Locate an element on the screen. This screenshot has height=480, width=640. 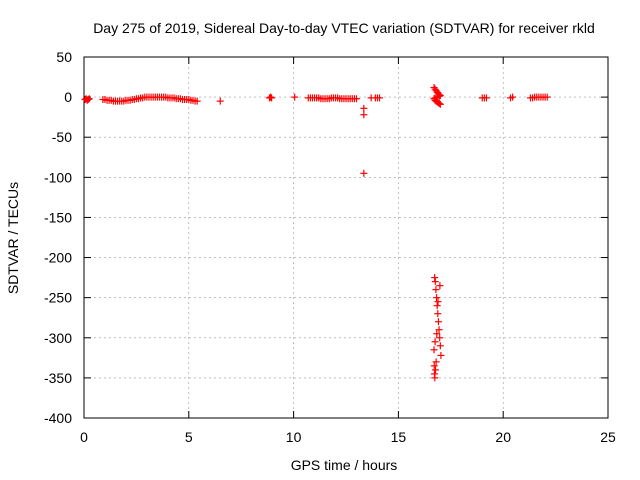
x-tick-label: 10 is located at coordinates (294, 437).